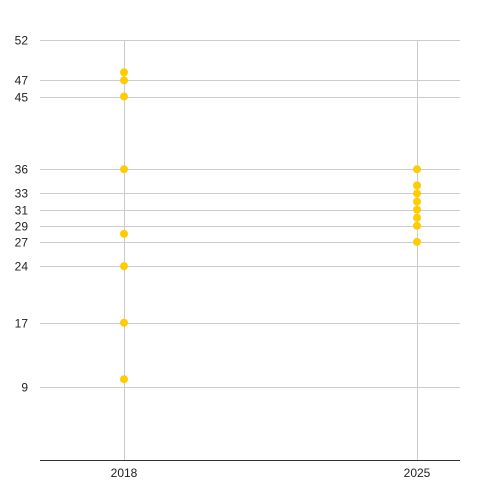 Image resolution: width=500 pixels, height=500 pixels. Describe the element at coordinates (22, 243) in the screenshot. I see `y-tick-label: 27` at that location.